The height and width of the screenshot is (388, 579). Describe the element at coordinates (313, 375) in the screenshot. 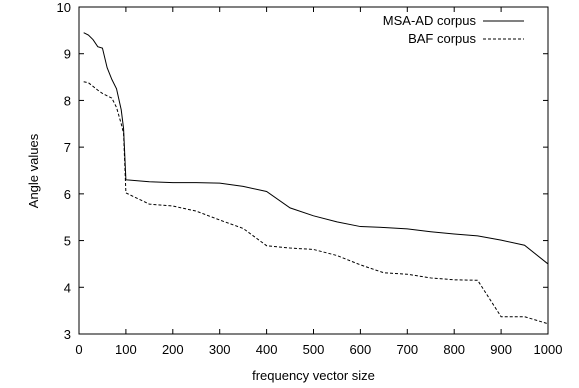

I see `x-axis-label: frequency vector size` at that location.